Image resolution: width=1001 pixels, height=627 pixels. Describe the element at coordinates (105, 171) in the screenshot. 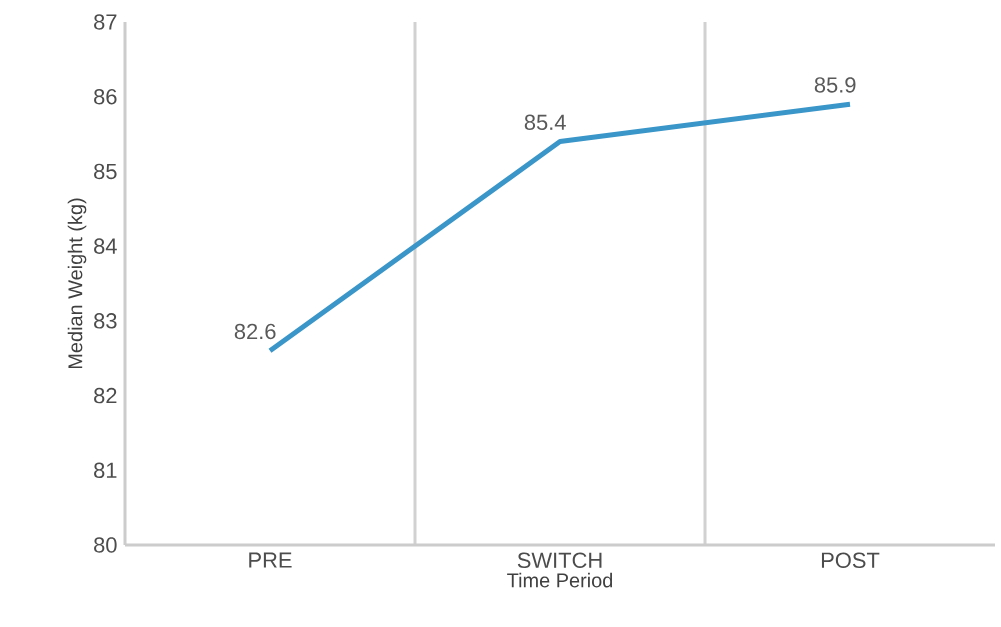

I see `y-tick-label: 85` at that location.